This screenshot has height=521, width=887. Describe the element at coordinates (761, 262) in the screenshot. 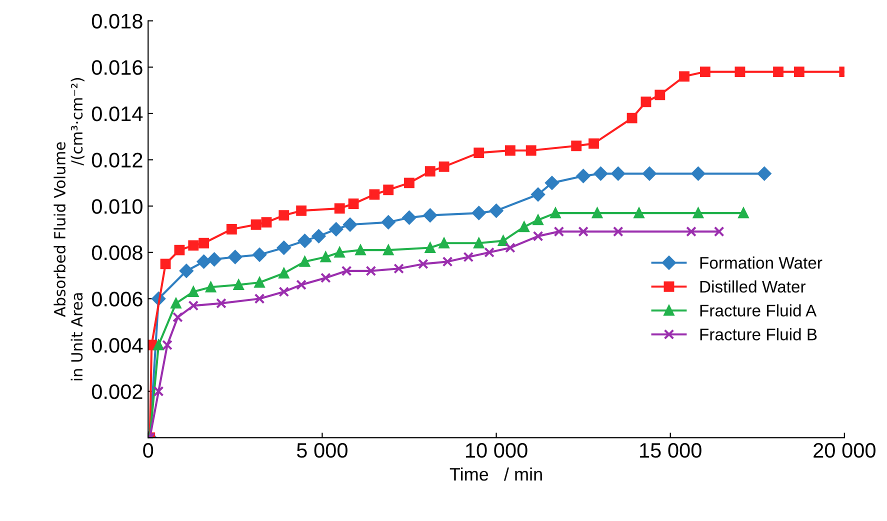

I see `legend-label: Formation Water` at that location.